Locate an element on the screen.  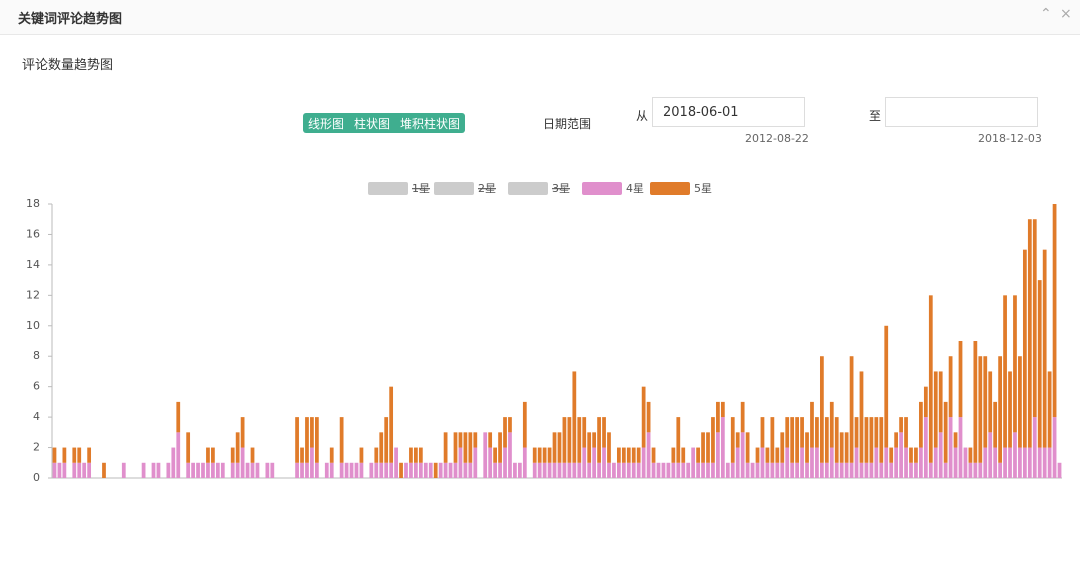
legend-label: 3星 is located at coordinates (561, 188).